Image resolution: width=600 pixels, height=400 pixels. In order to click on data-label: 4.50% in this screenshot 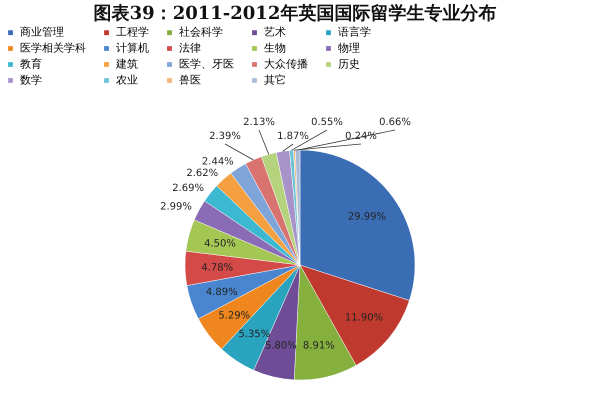, I will do `click(220, 244)`.